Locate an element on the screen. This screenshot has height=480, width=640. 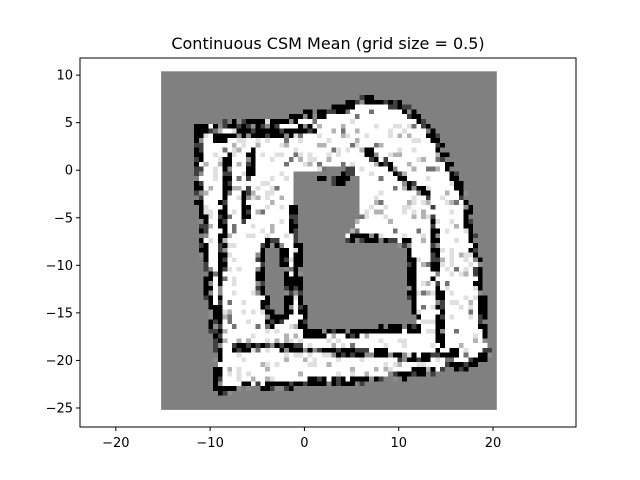
x-axis: −20 −10 0 10 20 is located at coordinates (301, 439).